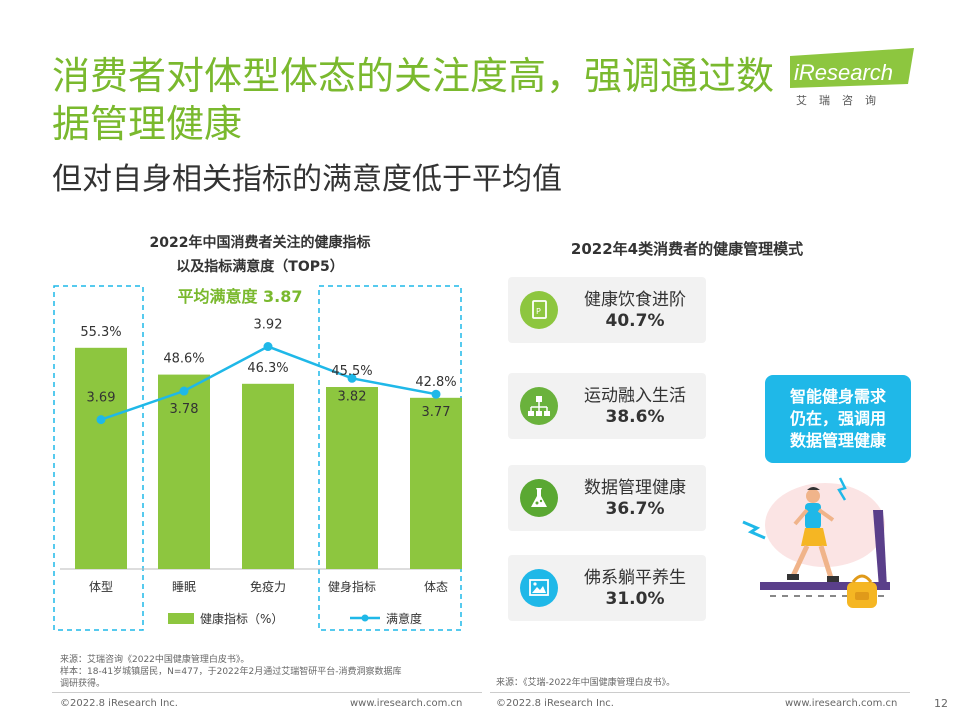 The image size is (960, 720). What do you see at coordinates (413, 100) in the screenshot?
I see `page-title: 消费者对体型体态的关注度高，强调通过数据管理健康` at bounding box center [413, 100].